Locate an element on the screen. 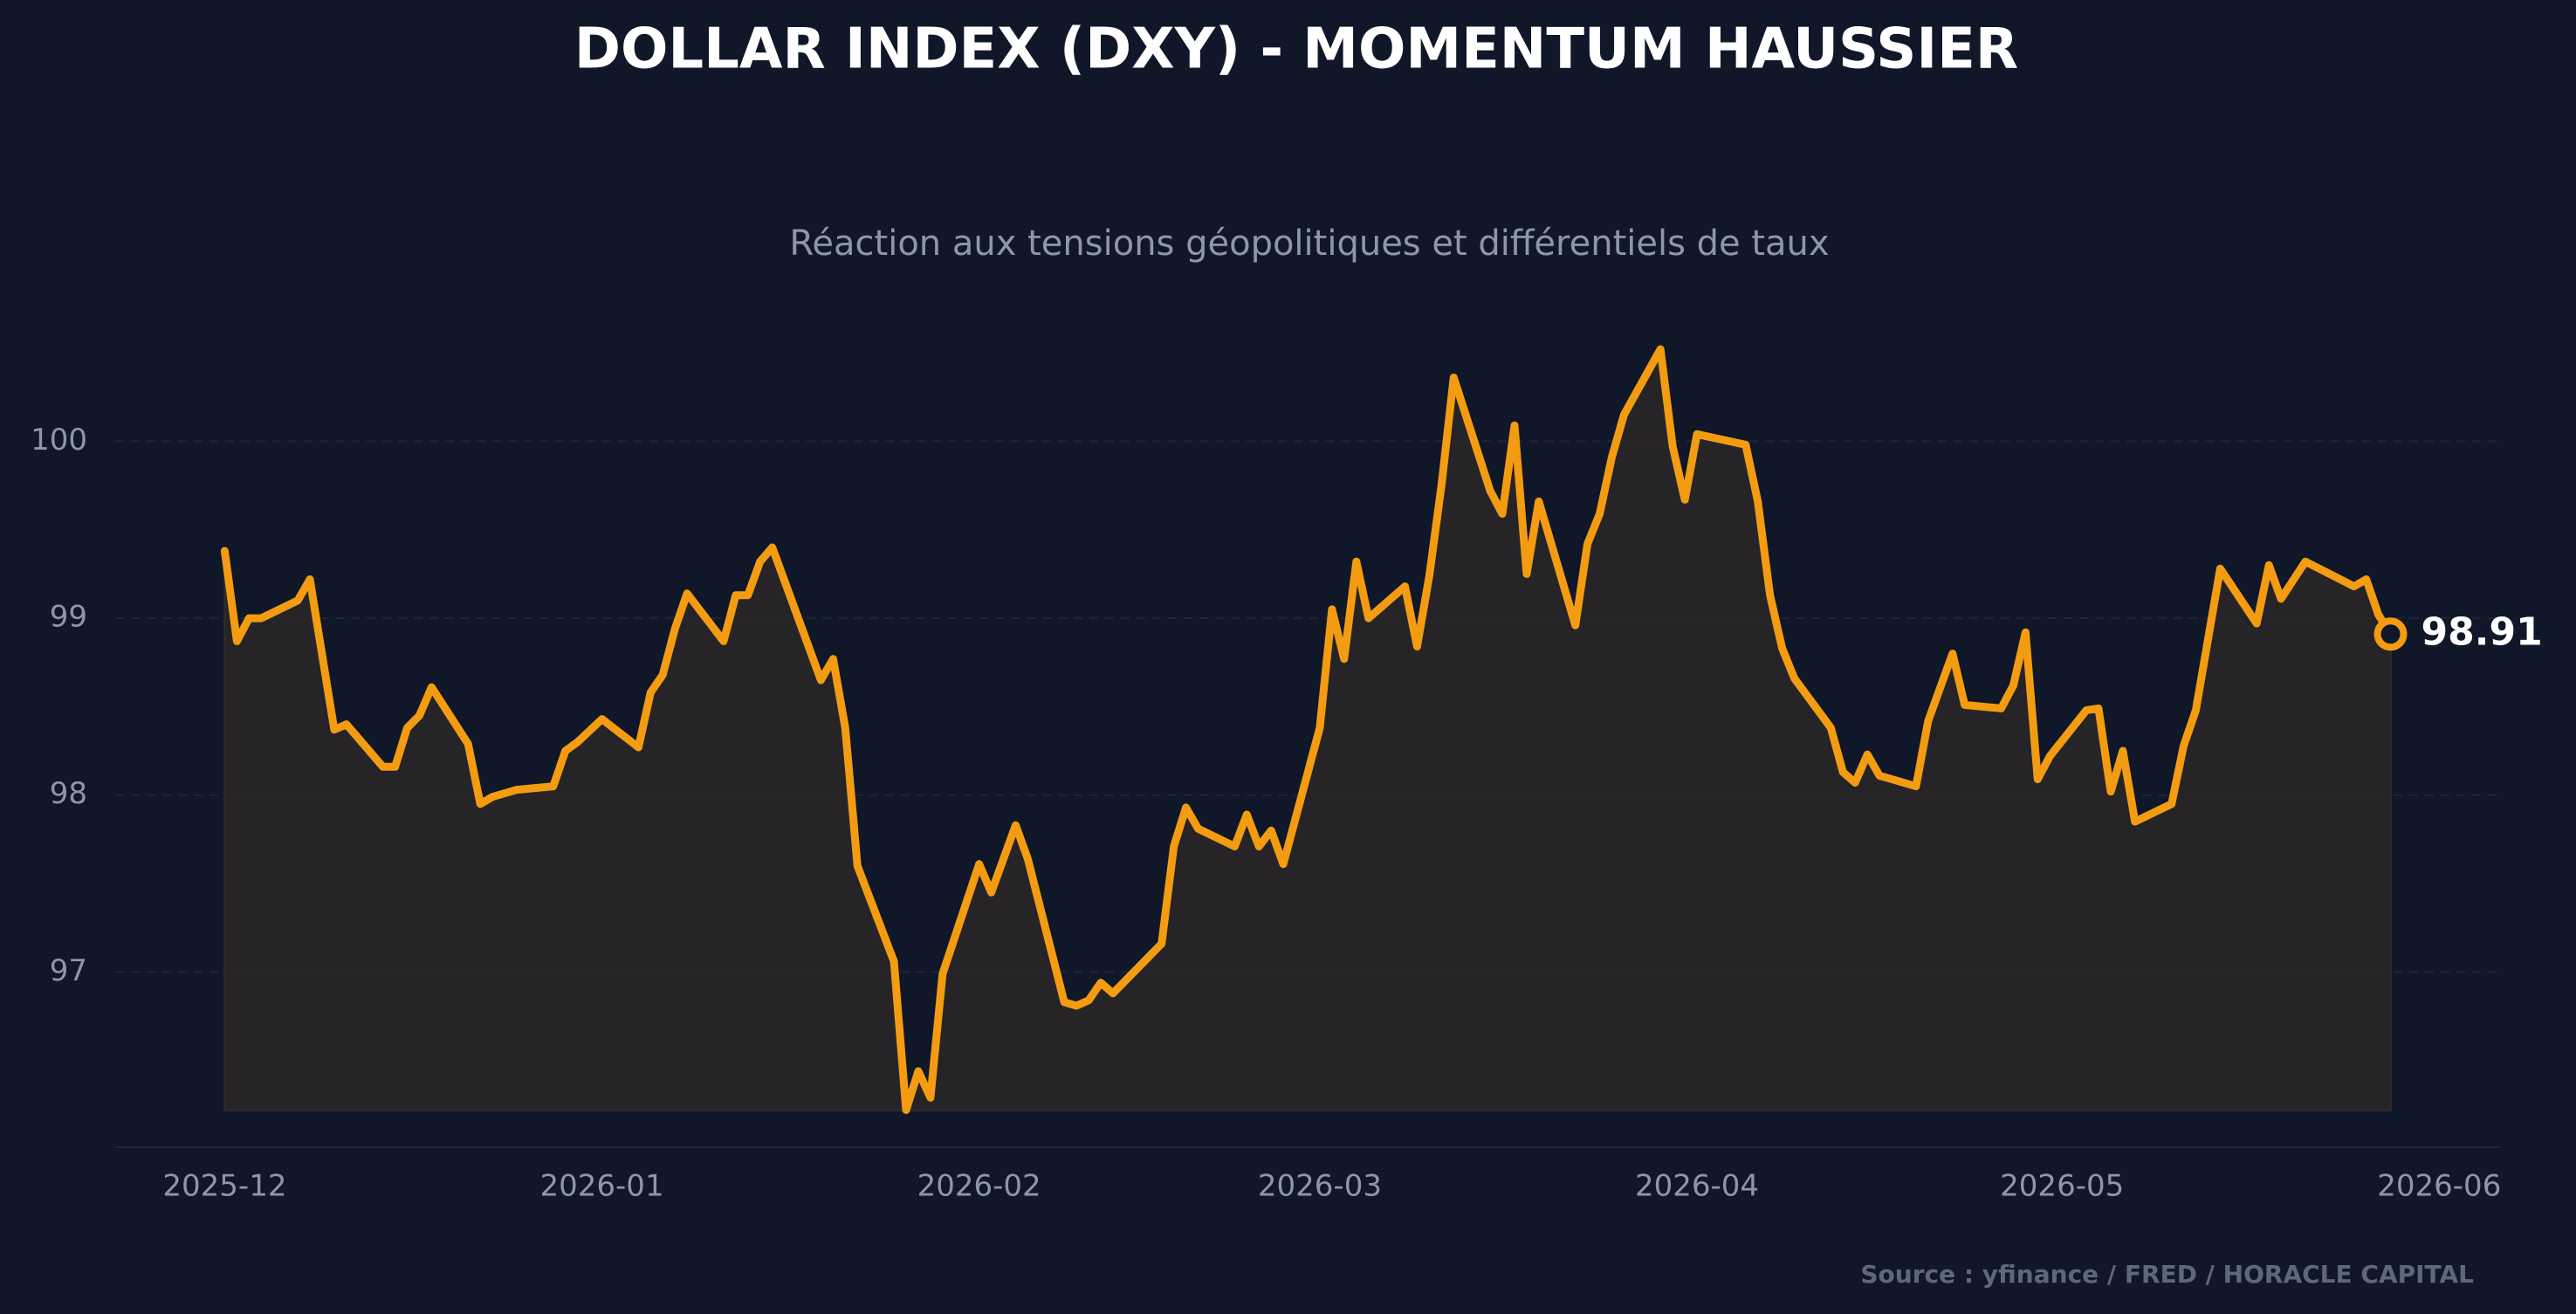 This screenshot has width=2576, height=1314. y-tick-label: 98 is located at coordinates (68, 793).